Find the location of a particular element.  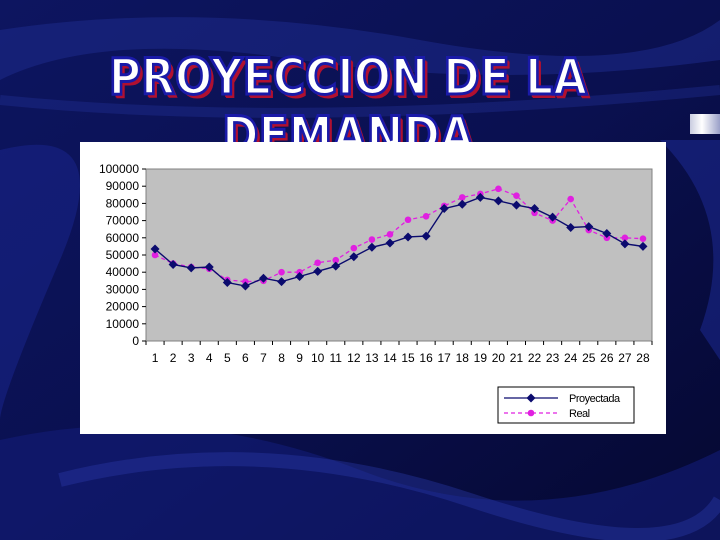

x-tick-label: 1 is located at coordinates (155, 358).